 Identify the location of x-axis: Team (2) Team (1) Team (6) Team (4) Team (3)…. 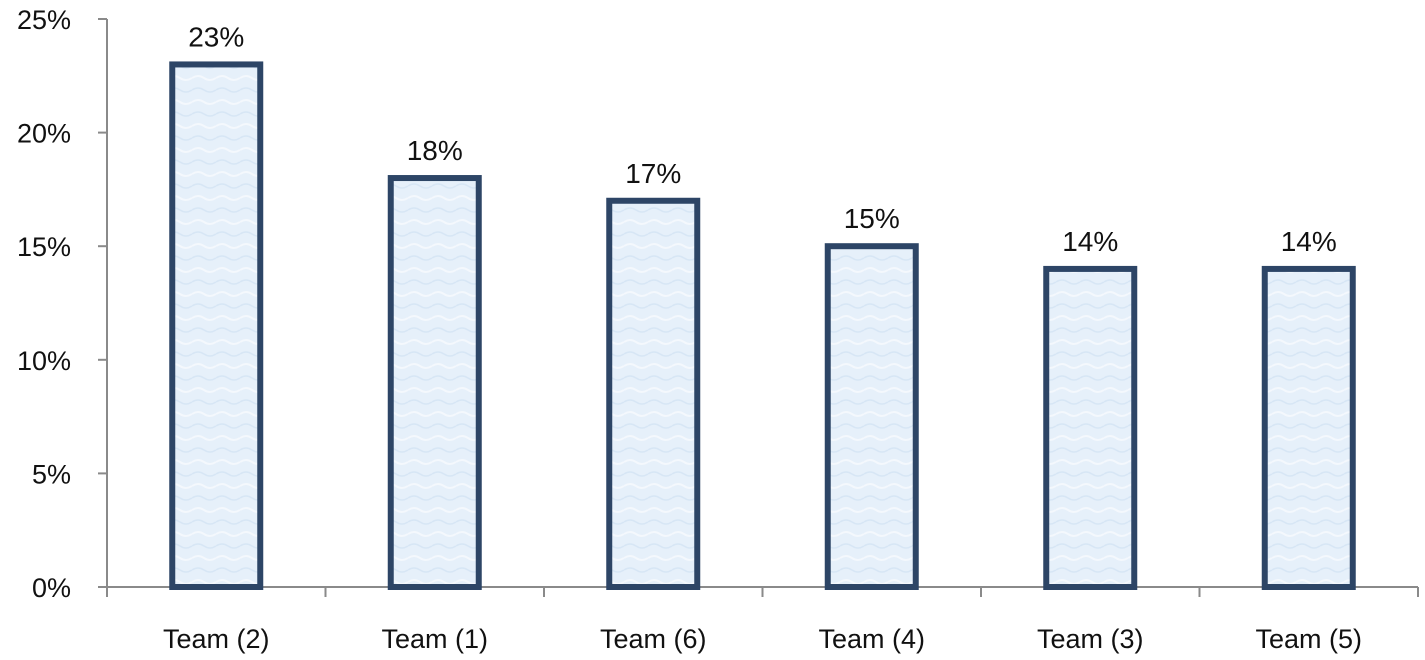
(762, 620).